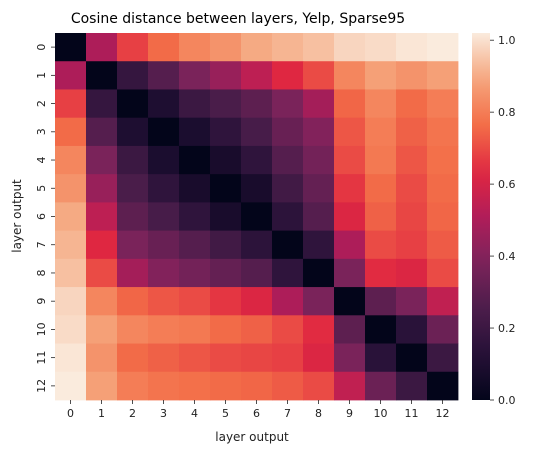 This screenshot has width=535, height=455. I want to click on colorbar-tick-label: 1.0, so click(507, 40).